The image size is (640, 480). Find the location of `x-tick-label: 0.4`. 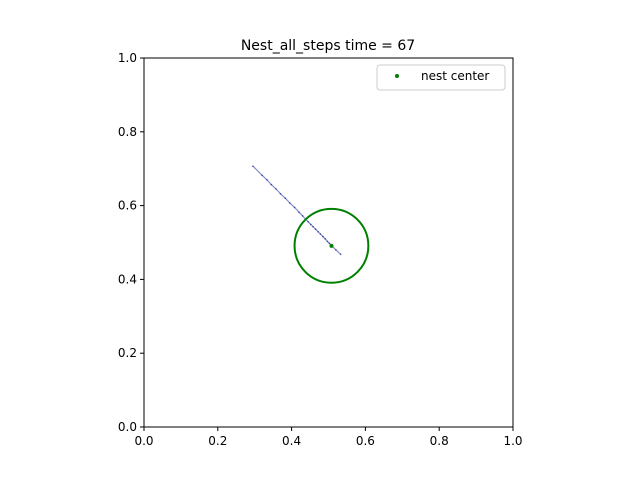

x-tick-label: 0.4 is located at coordinates (291, 441).